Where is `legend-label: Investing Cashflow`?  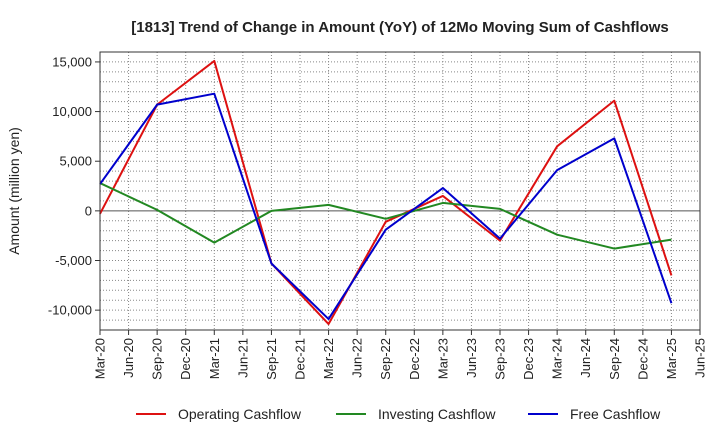 legend-label: Investing Cashflow is located at coordinates (437, 414).